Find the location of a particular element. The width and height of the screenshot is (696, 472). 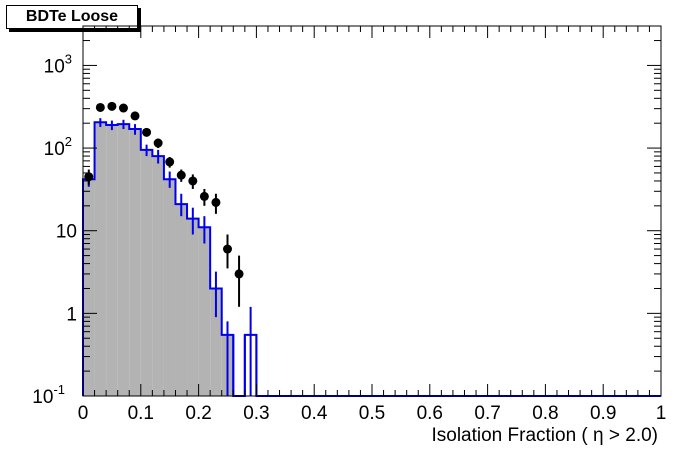

x-tick-label: 0 is located at coordinates (83, 413).